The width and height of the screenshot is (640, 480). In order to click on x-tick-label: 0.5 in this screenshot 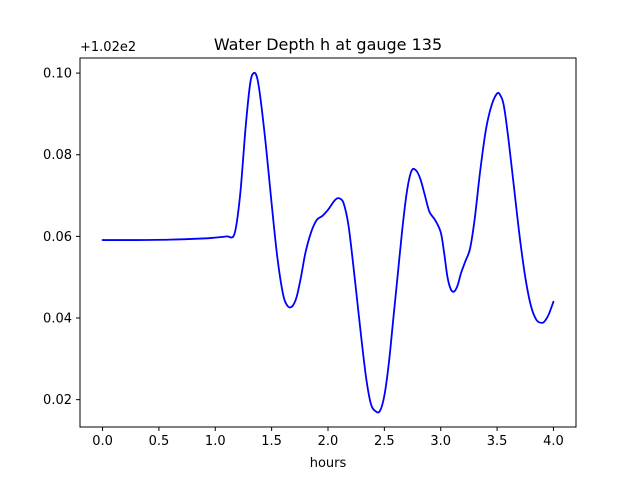, I will do `click(159, 441)`.